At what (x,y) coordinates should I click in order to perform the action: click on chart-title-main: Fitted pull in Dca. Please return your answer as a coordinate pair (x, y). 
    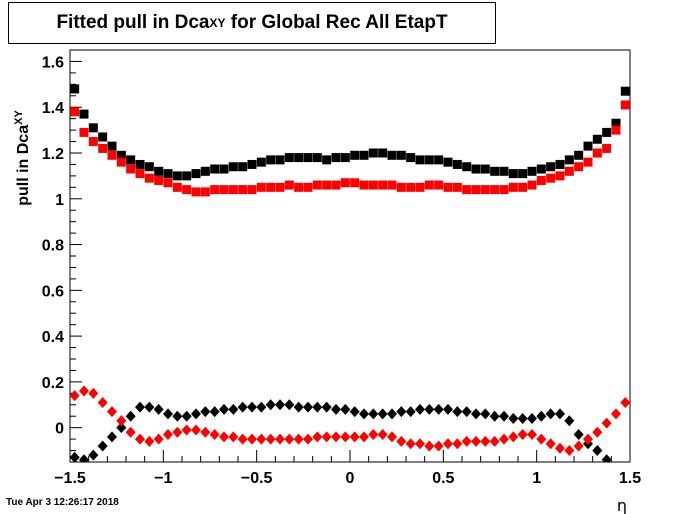
    Looking at the image, I should click on (133, 22).